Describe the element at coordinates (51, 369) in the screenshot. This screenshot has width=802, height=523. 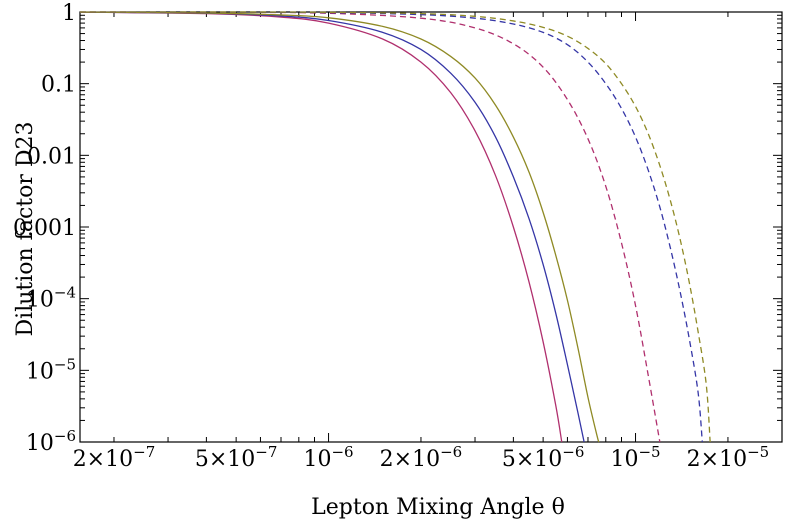
I see `y-tick-label: 10⁻⁵` at that location.